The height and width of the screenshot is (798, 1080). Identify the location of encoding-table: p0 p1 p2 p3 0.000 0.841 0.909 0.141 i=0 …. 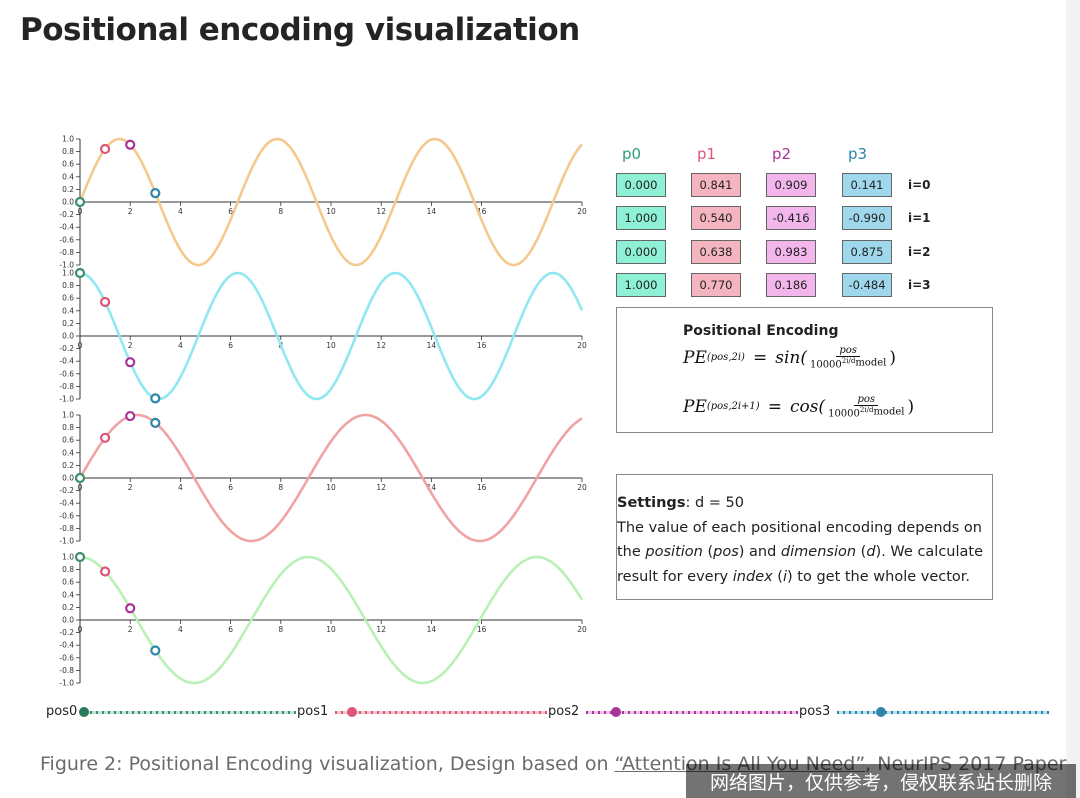
(777, 225).